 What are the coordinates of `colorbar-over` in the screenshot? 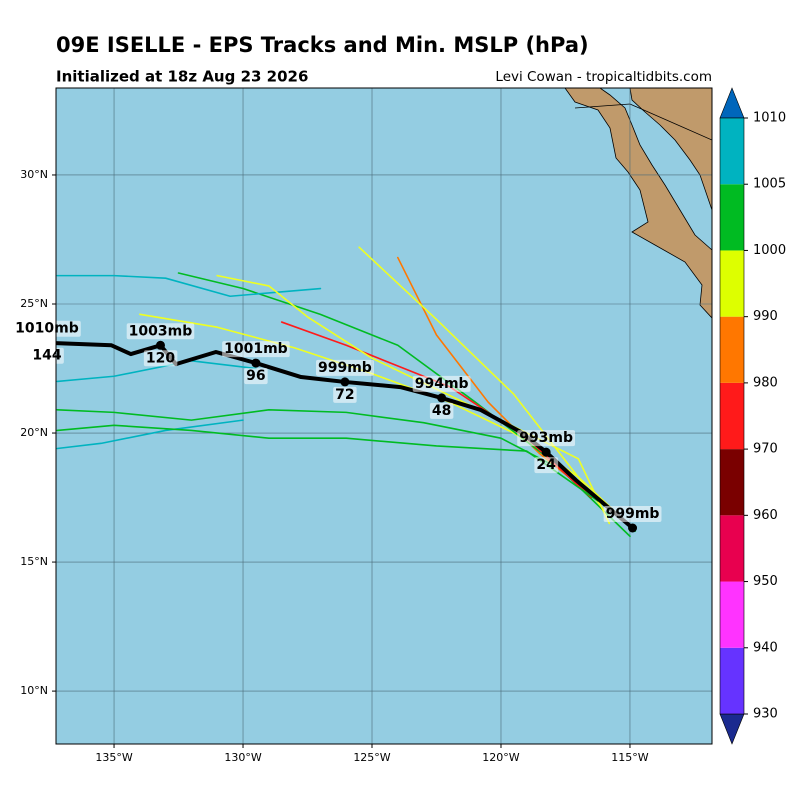 It's located at (732, 103).